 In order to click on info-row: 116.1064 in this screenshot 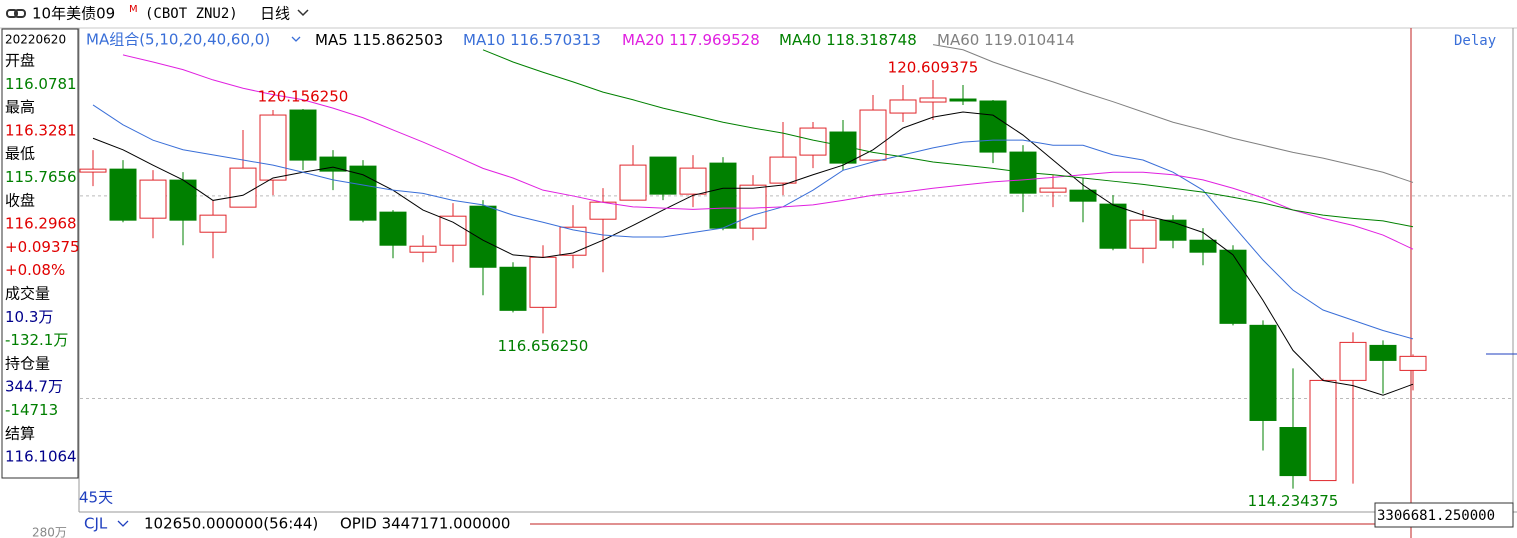, I will do `click(41, 457)`.